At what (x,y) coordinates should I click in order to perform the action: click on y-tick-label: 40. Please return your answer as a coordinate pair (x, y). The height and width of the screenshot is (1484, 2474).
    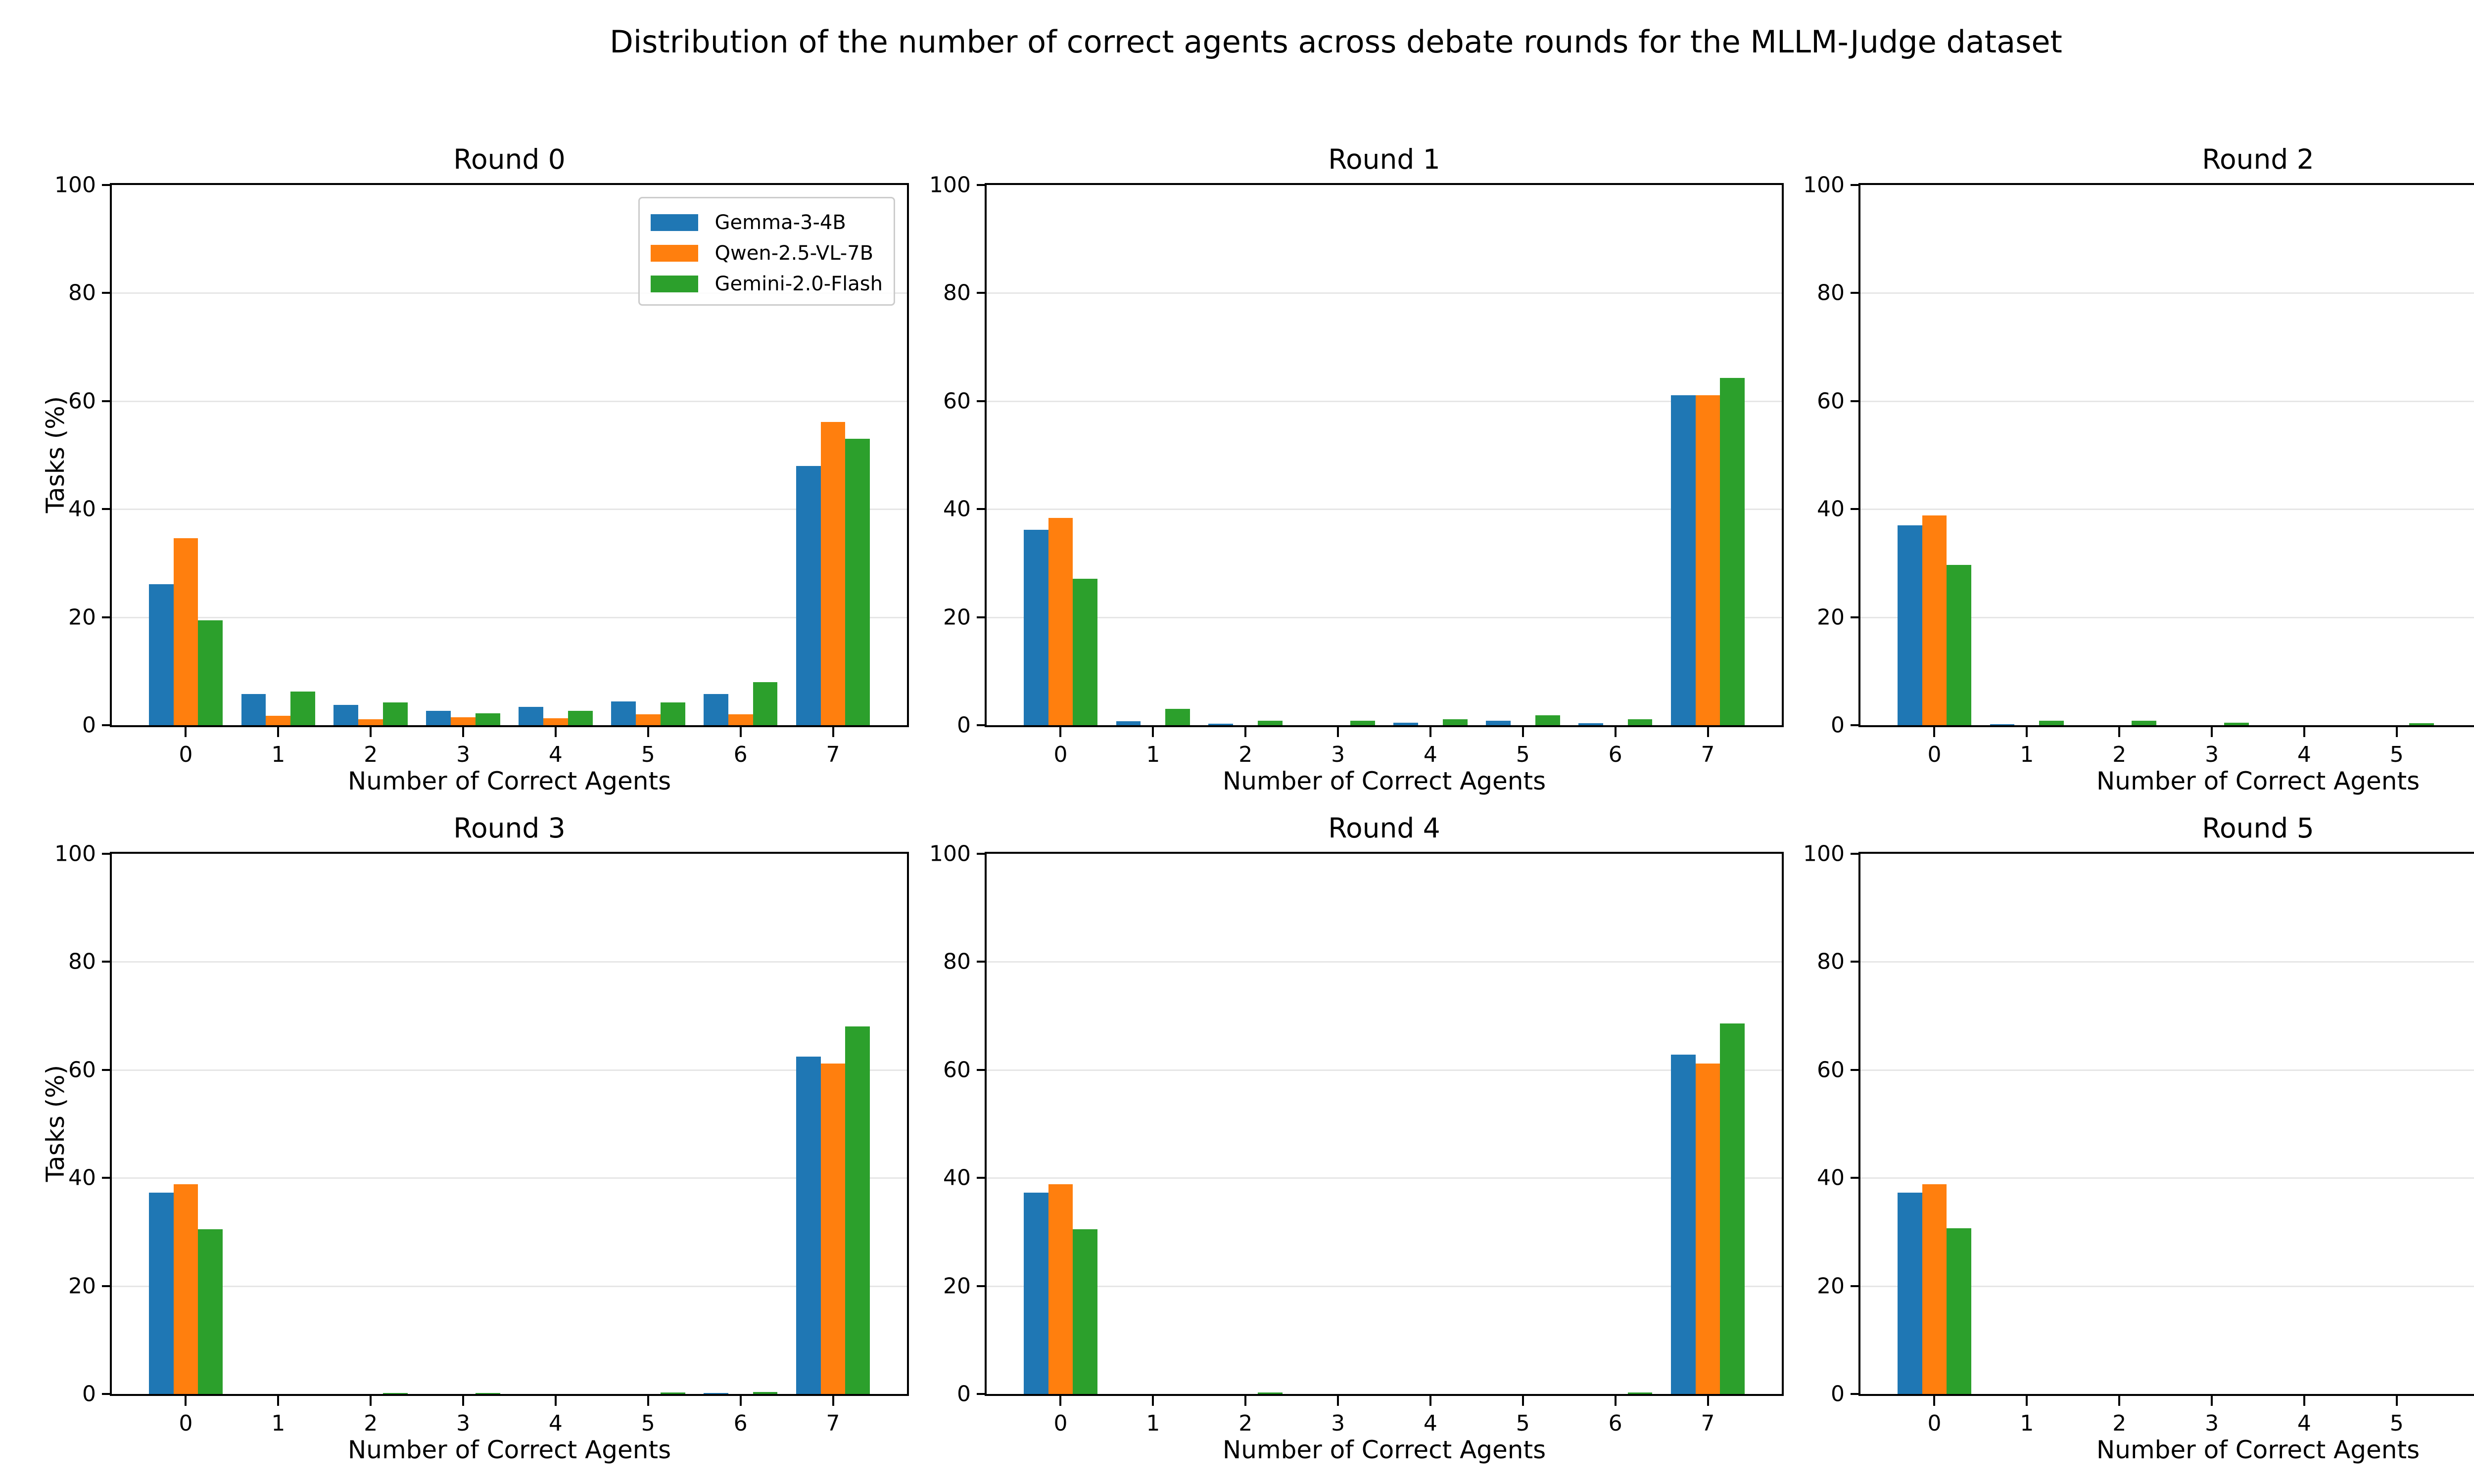
    Looking at the image, I should click on (82, 509).